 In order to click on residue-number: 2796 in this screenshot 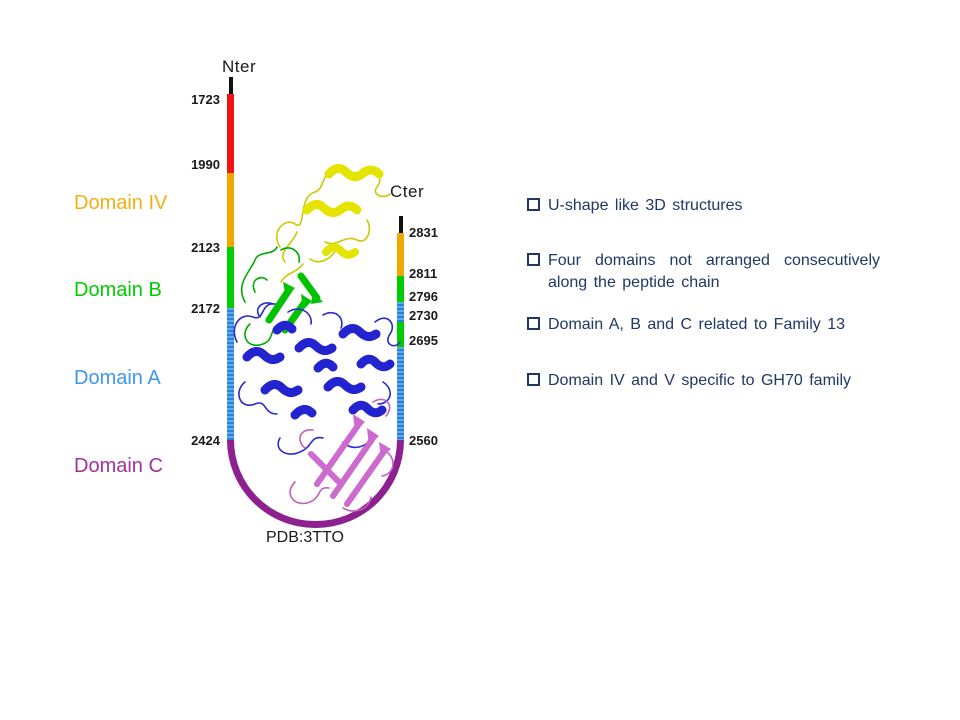, I will do `click(423, 296)`.